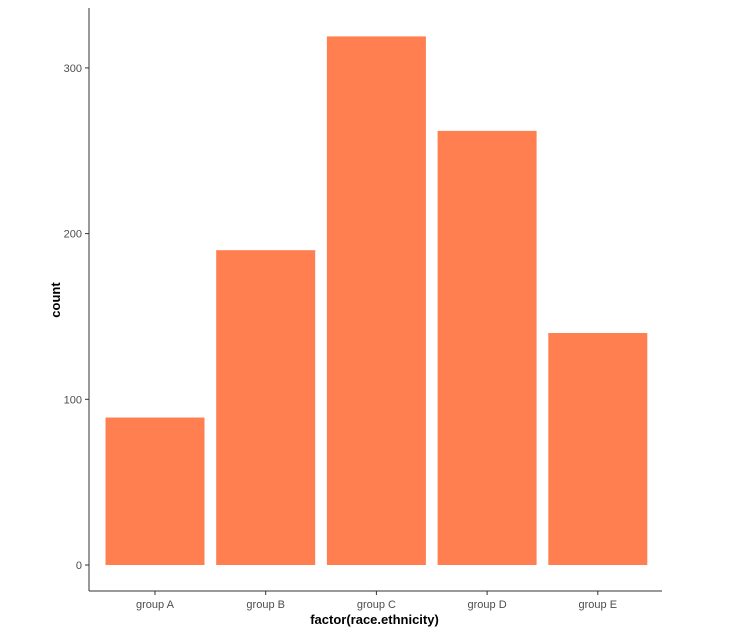 The width and height of the screenshot is (730, 633). What do you see at coordinates (155, 605) in the screenshot?
I see `x-tick-label: group A` at bounding box center [155, 605].